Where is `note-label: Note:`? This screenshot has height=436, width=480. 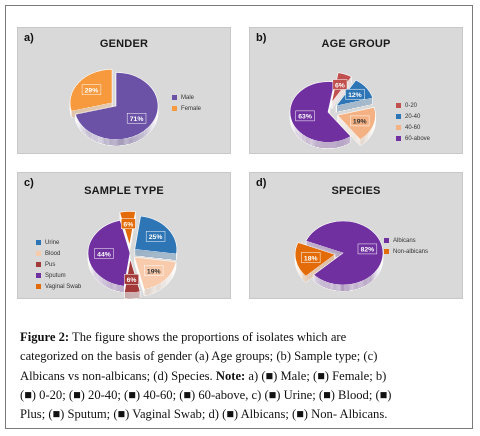
note-label: Note: is located at coordinates (230, 375).